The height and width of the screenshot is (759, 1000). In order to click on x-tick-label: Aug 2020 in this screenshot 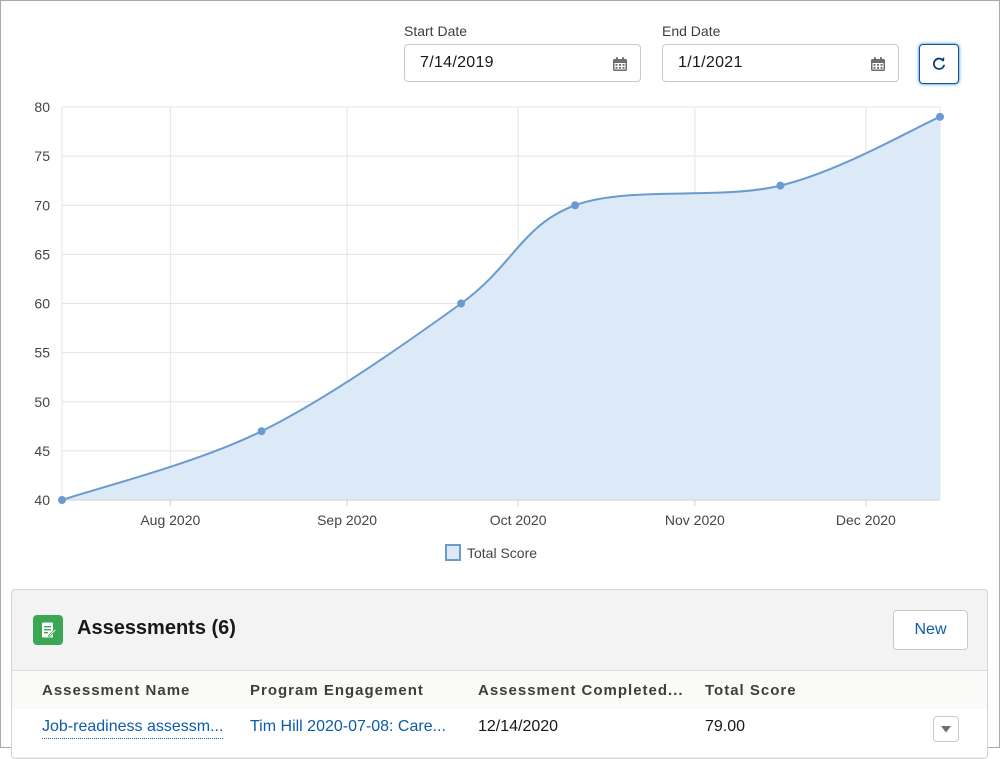, I will do `click(170, 520)`.